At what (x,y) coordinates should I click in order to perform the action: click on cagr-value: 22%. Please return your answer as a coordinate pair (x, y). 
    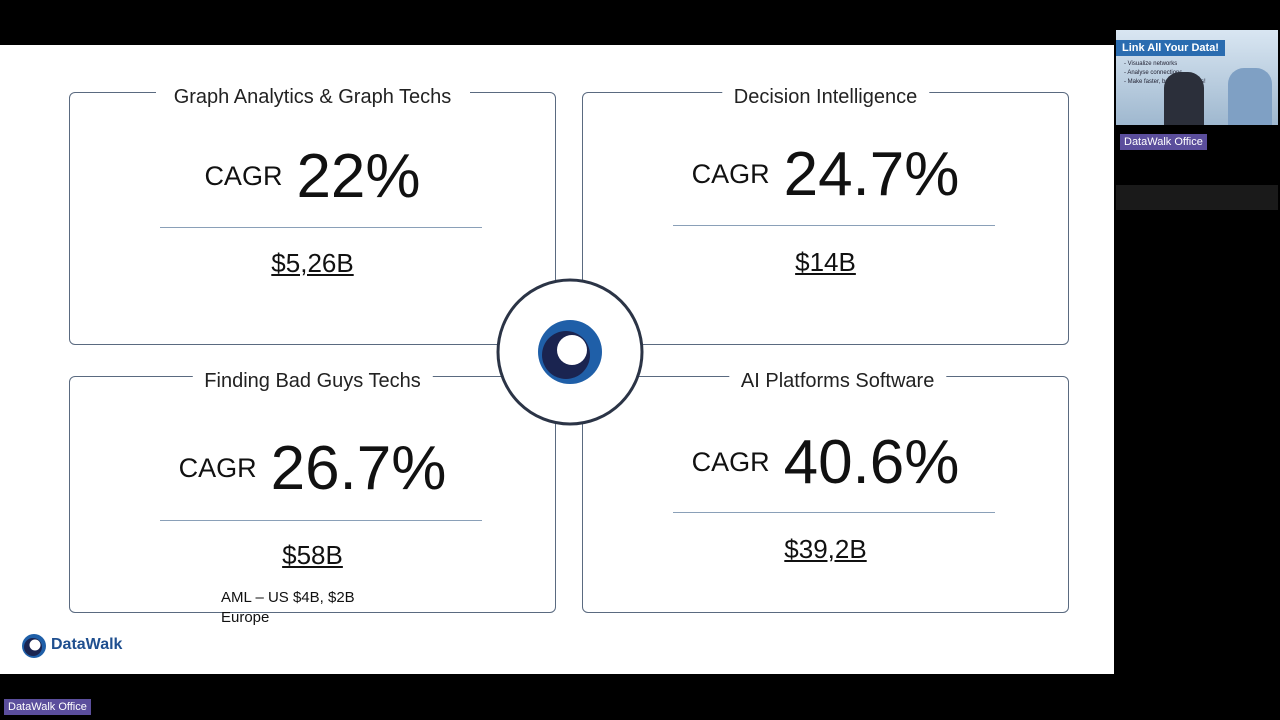
    Looking at the image, I should click on (358, 176).